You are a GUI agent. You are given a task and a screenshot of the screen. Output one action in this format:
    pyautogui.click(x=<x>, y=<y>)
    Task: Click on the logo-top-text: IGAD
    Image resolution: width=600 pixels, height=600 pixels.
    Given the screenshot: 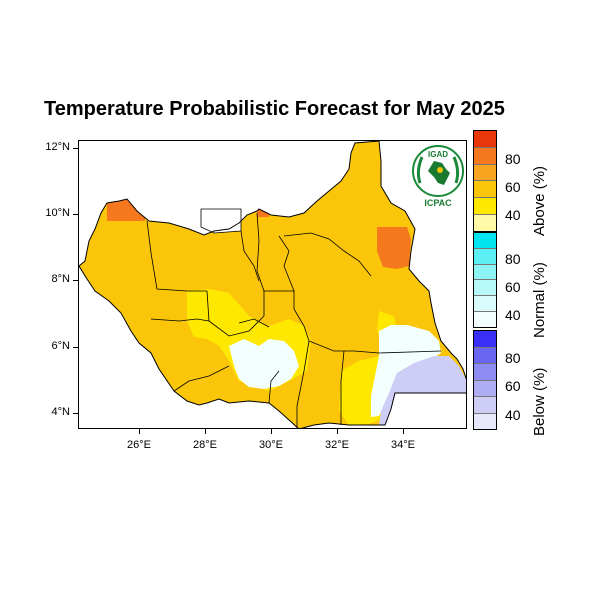 What is the action you would take?
    pyautogui.click(x=438, y=154)
    